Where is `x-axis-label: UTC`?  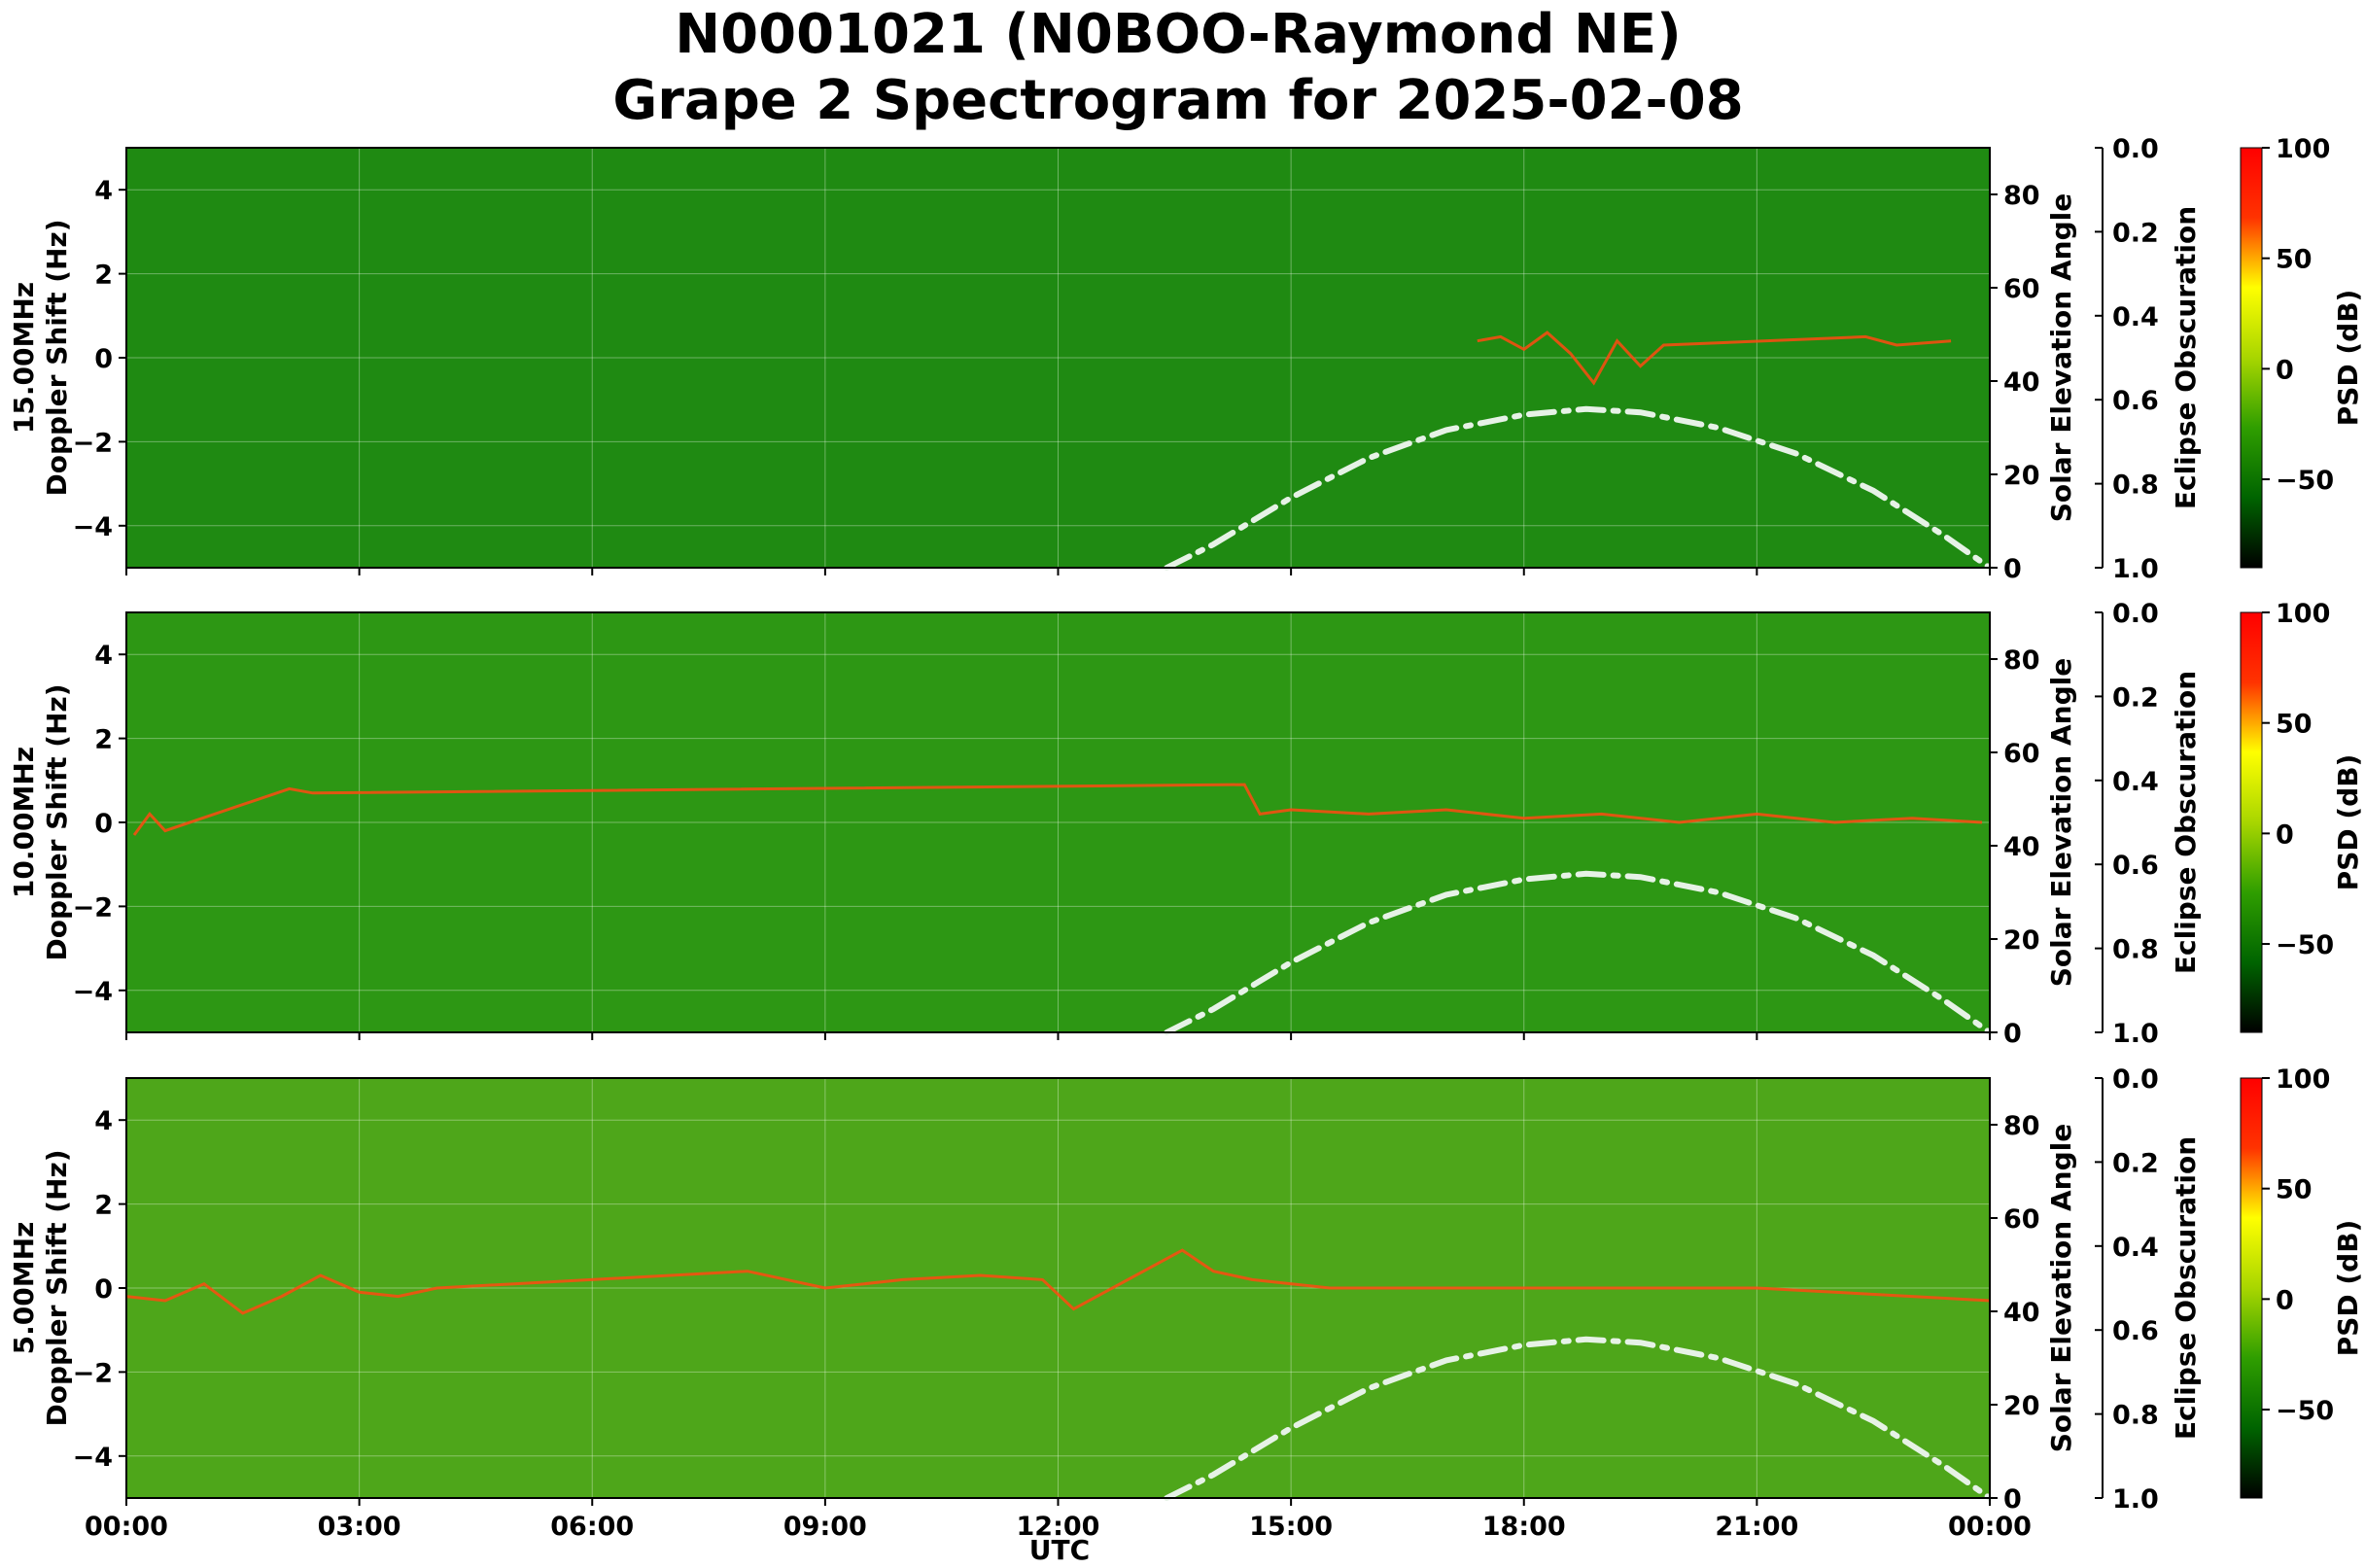 x-axis-label: UTC is located at coordinates (1060, 1550).